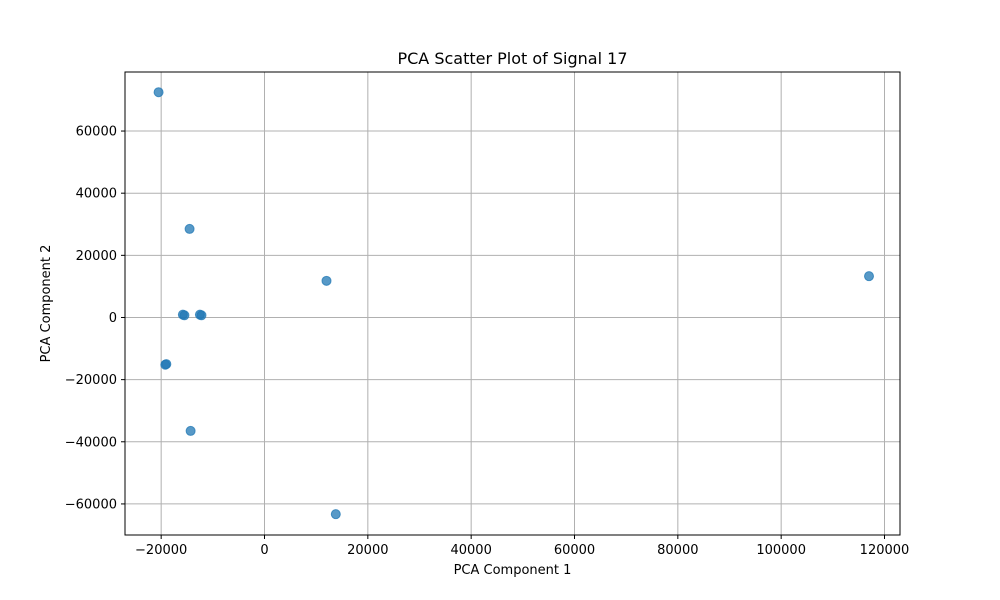 This screenshot has height=600, width=1000. What do you see at coordinates (113, 318) in the screenshot?
I see `y-tick-label: 0` at bounding box center [113, 318].